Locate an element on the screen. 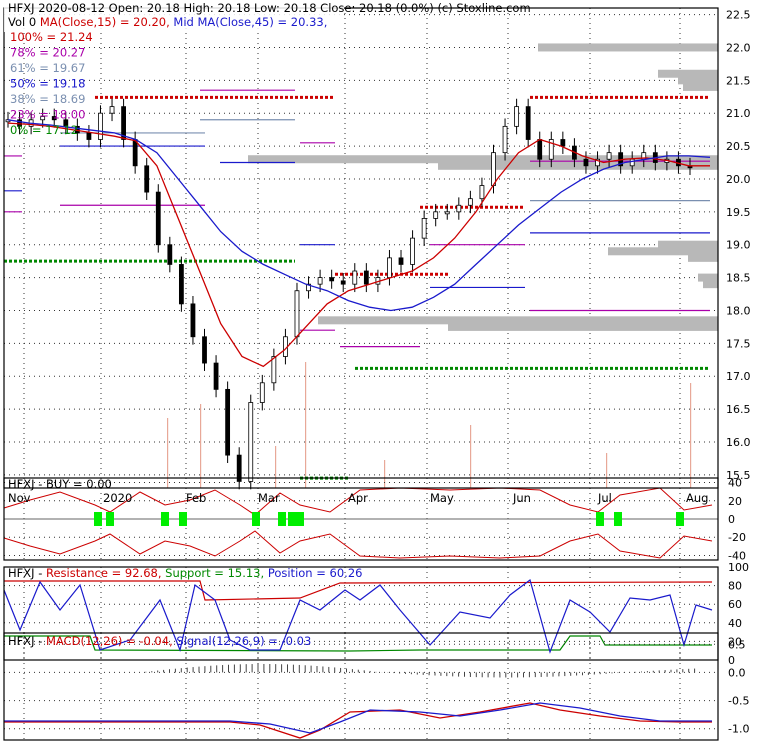  position-panel-frame is located at coordinates (361, 613).